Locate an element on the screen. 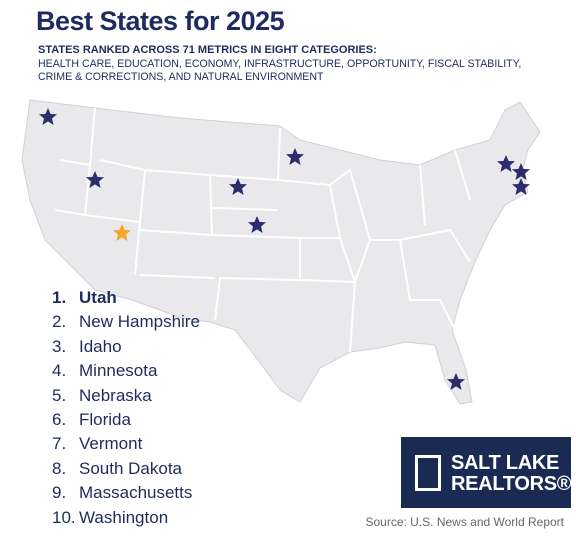 The image size is (576, 542). ranking-item: 4. Minnesota is located at coordinates (126, 371).